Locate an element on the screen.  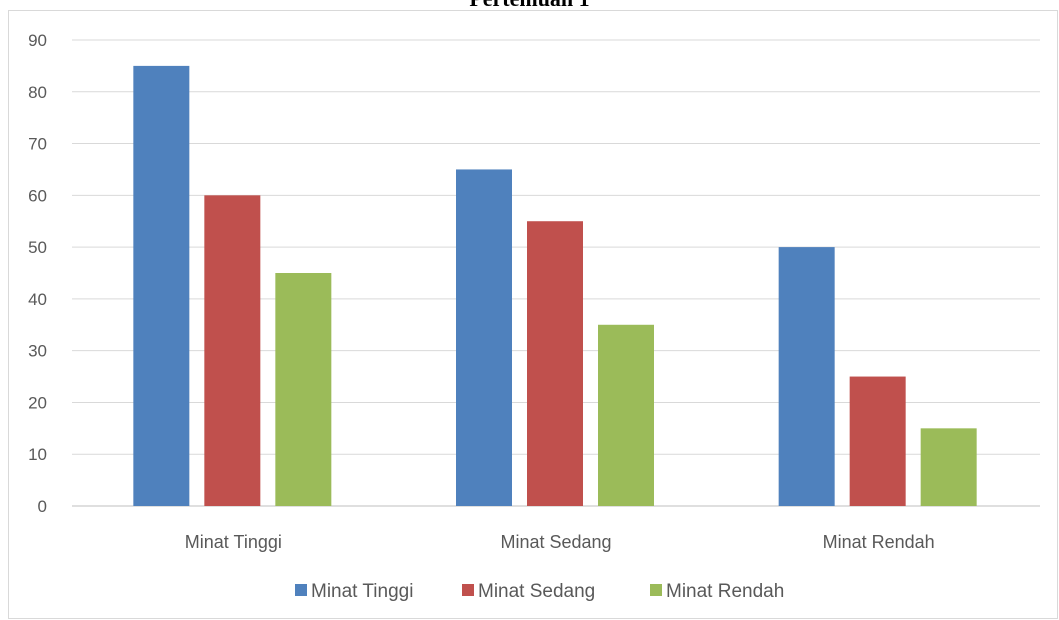
bar-minat-sedang-minat-tinggi is located at coordinates (232, 351).